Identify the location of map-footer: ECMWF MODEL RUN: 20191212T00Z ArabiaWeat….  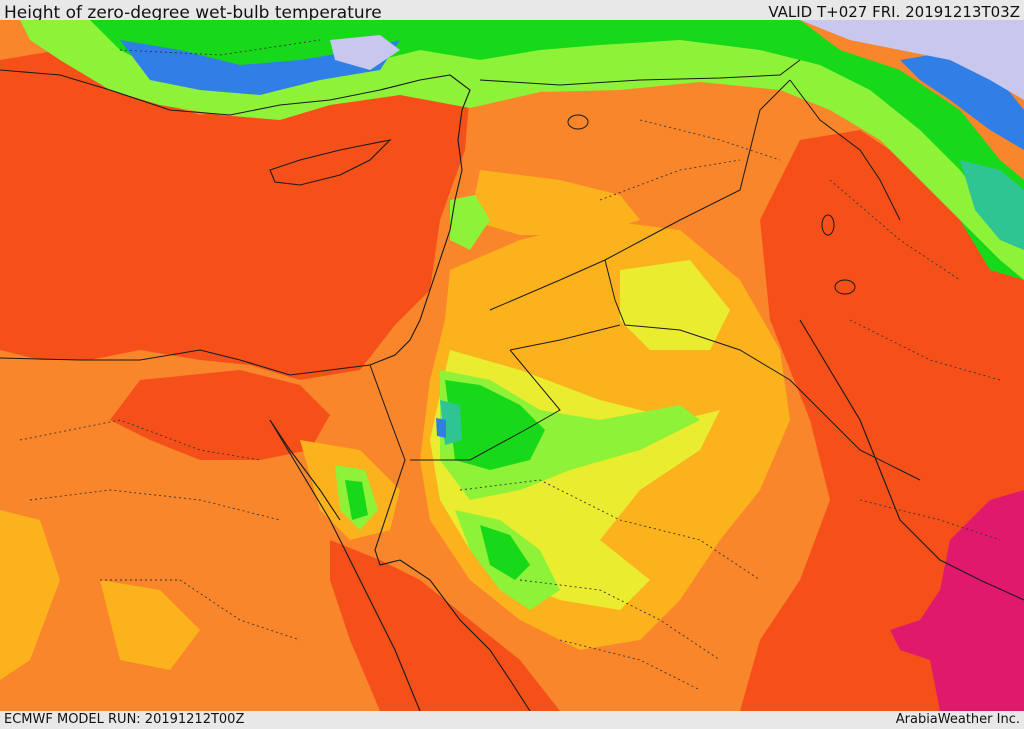
(512, 720).